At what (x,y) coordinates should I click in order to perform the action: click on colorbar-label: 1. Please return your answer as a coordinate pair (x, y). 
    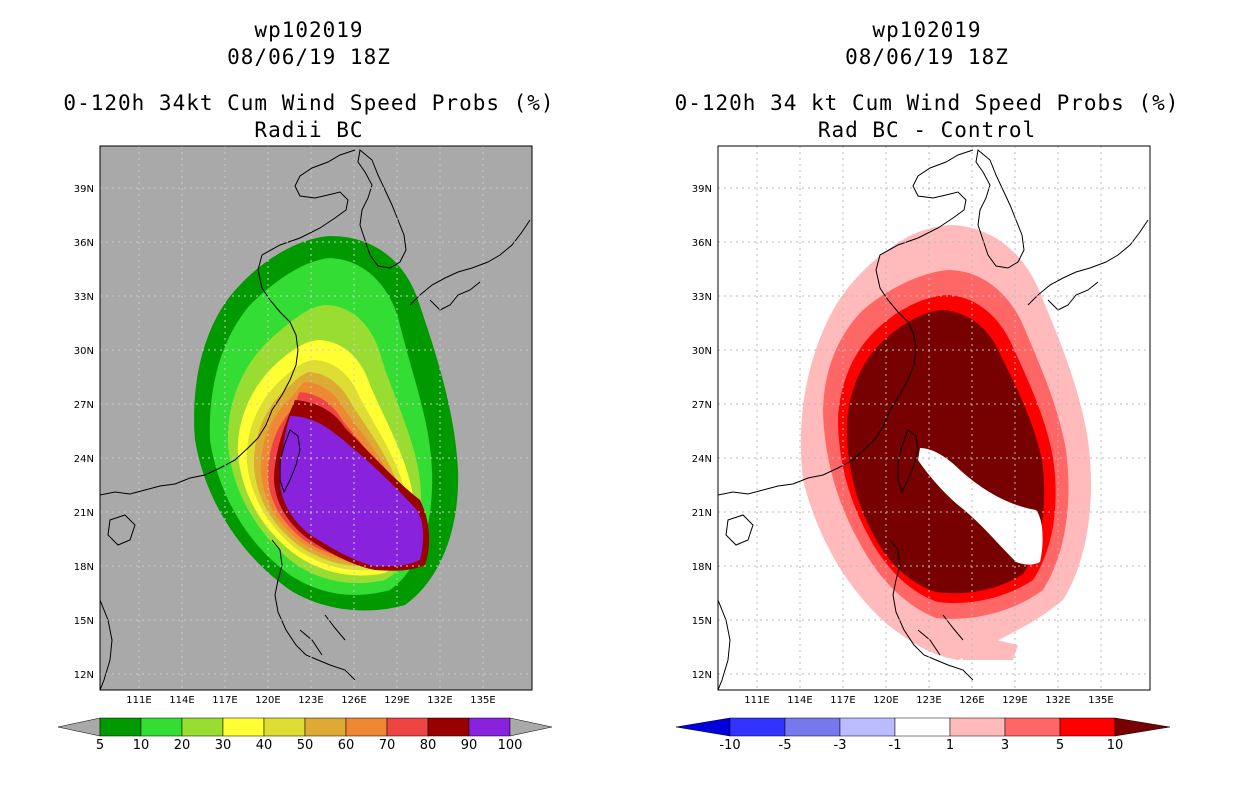
    Looking at the image, I should click on (950, 745).